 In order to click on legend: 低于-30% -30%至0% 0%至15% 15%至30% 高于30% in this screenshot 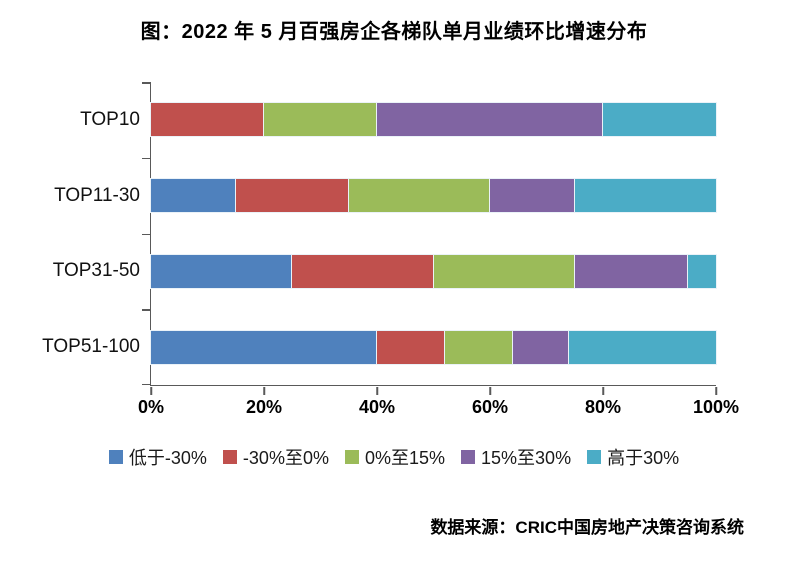, I will do `click(394, 457)`.